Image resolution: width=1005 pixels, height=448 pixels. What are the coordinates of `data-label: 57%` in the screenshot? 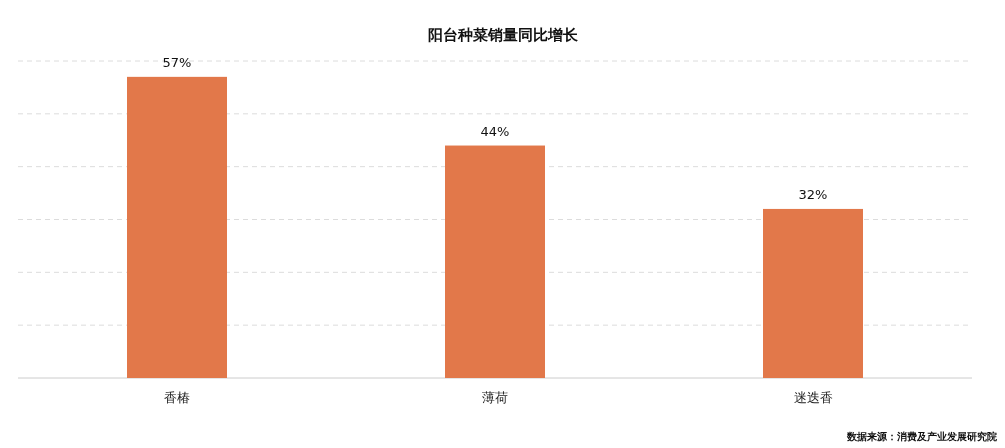 It's located at (177, 62).